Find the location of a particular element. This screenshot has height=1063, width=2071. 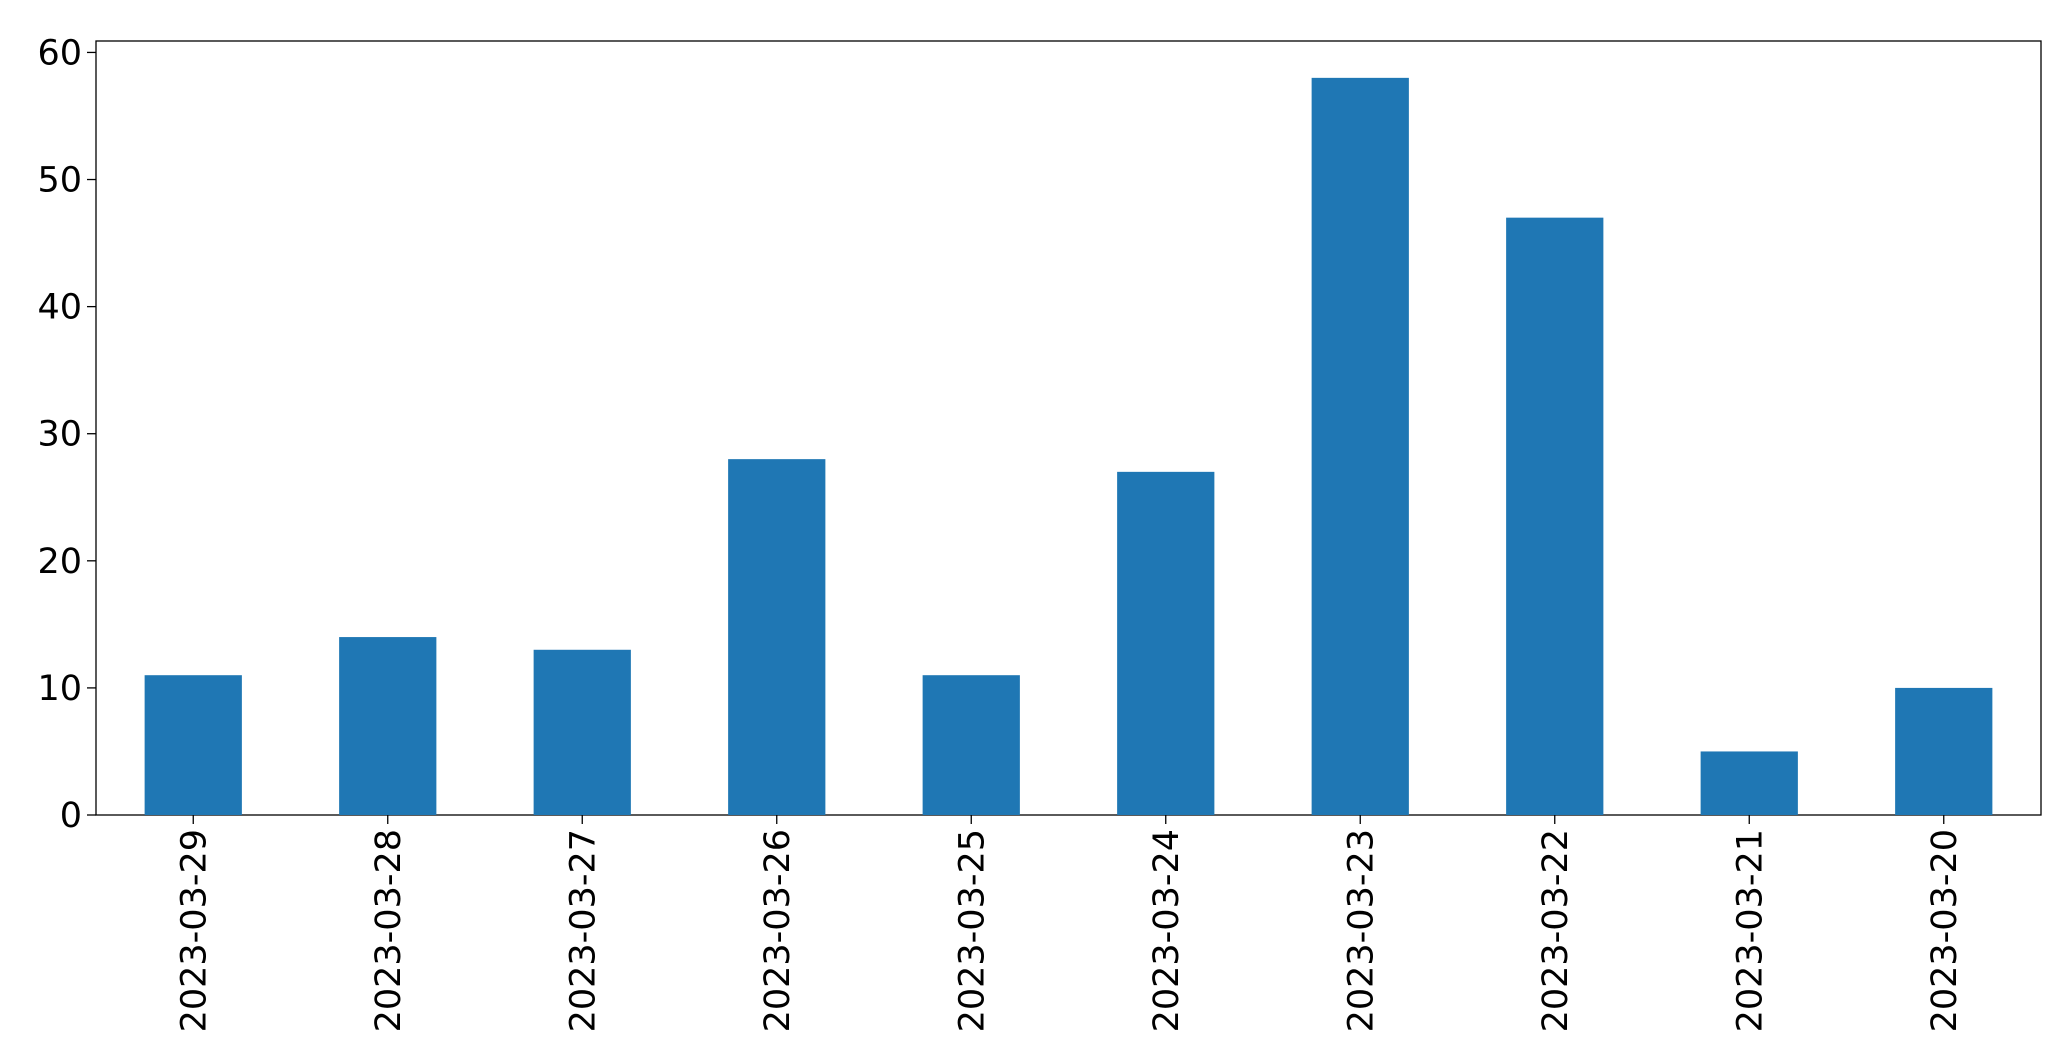

y-tick-label: 0 is located at coordinates (71, 816).